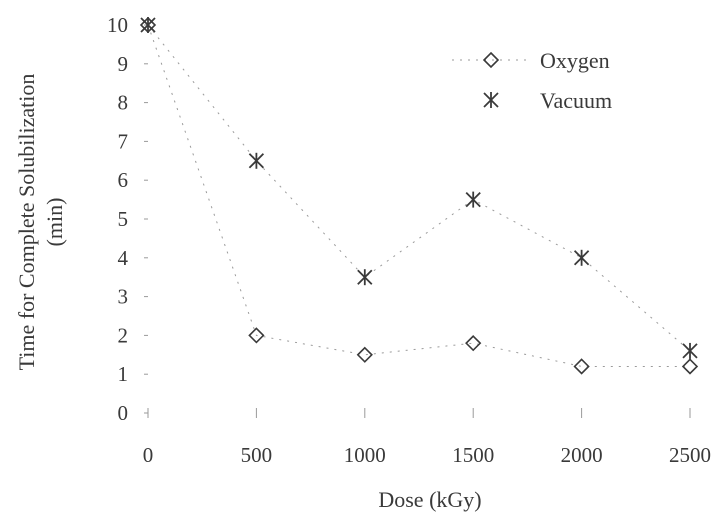 The image size is (727, 520). I want to click on x-tick-label: 2000, so click(582, 455).